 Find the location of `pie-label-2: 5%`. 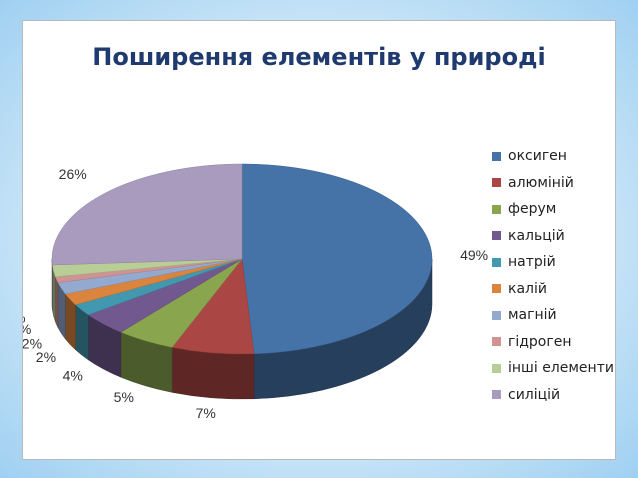

pie-label-2: 5% is located at coordinates (124, 397).